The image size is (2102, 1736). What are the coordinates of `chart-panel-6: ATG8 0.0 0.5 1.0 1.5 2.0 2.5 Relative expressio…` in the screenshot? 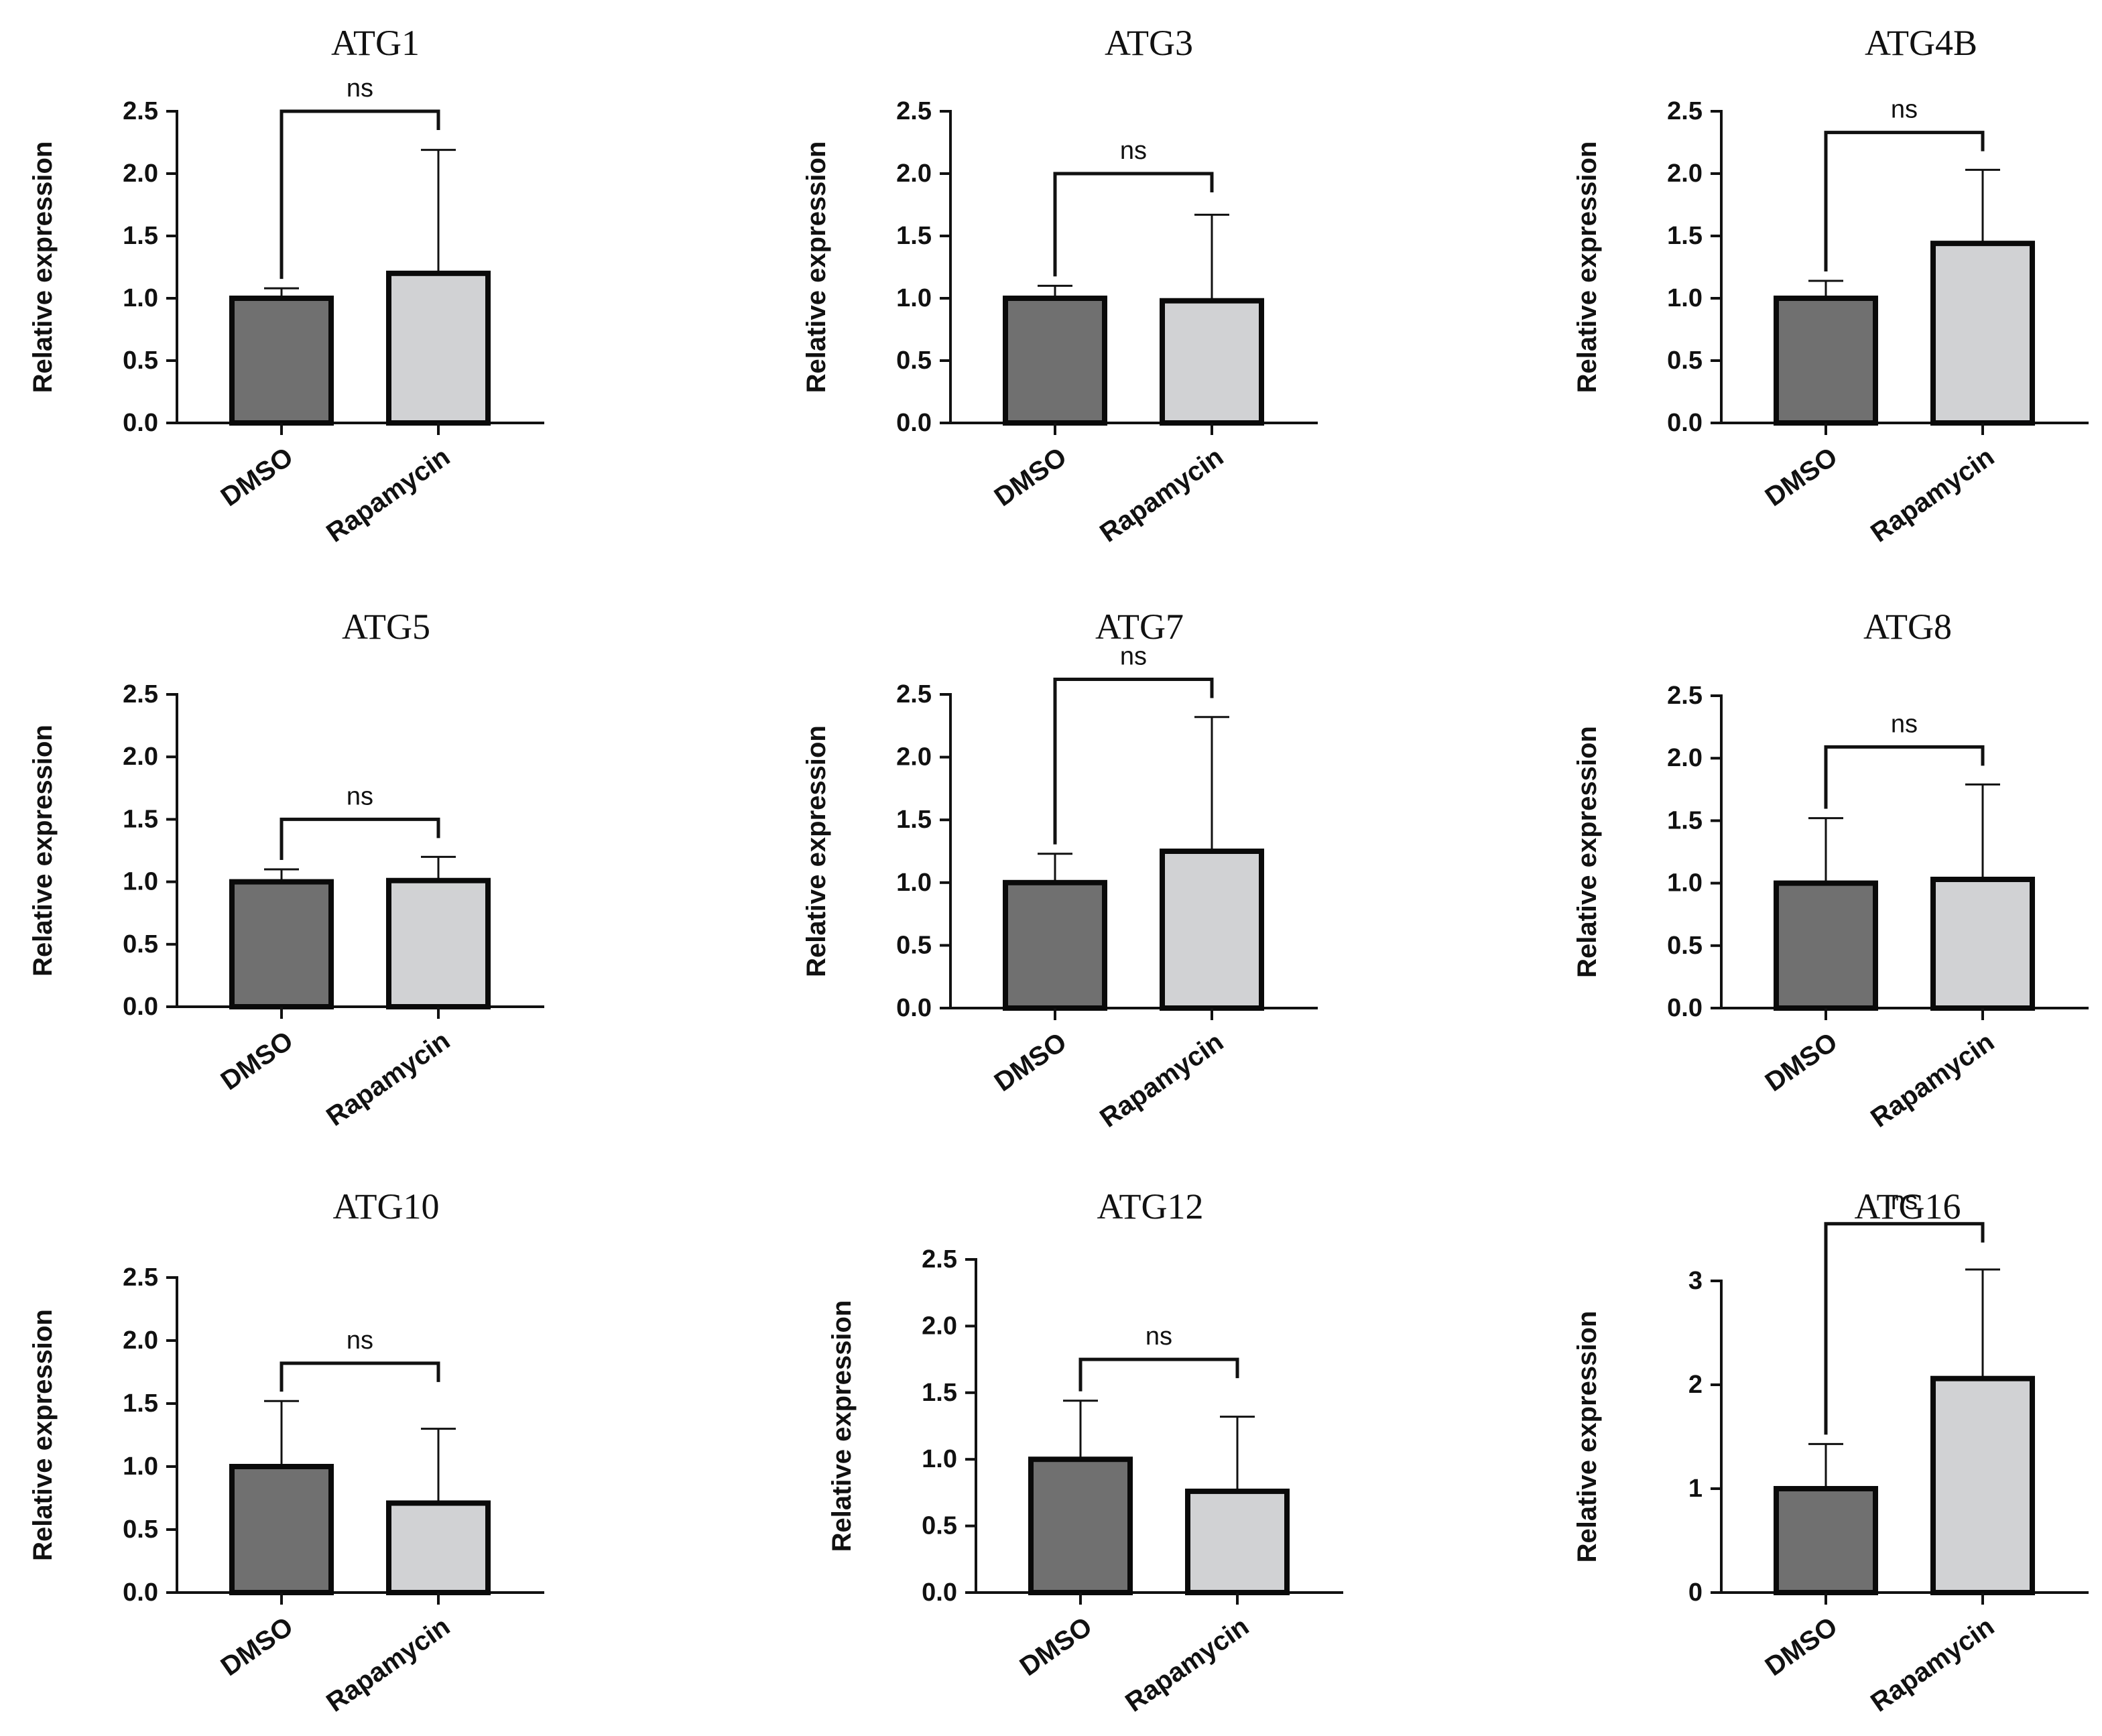 It's located at (1830, 870).